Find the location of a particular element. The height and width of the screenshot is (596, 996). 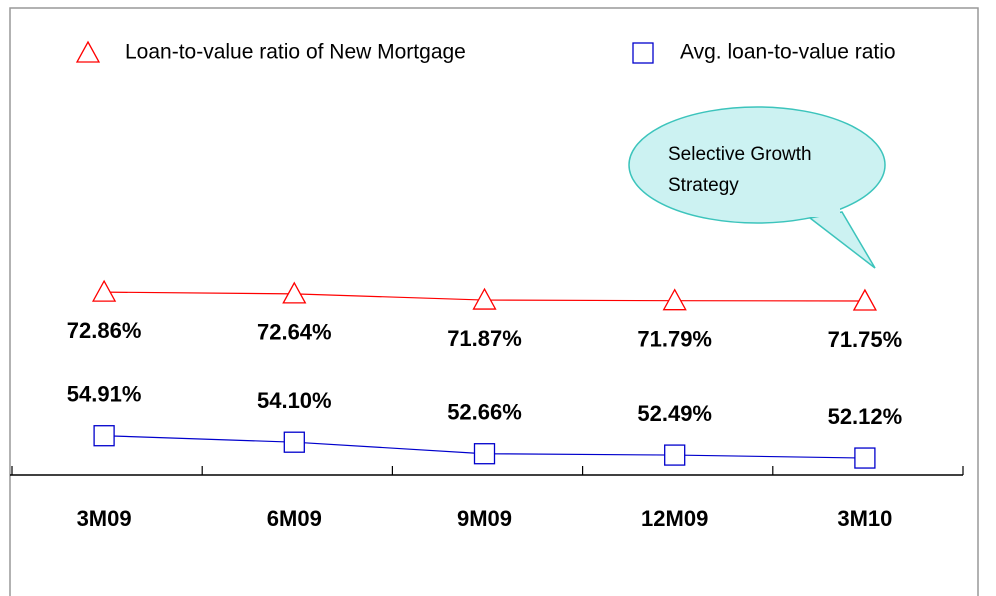

x-tick-label: 6M09 is located at coordinates (294, 518).